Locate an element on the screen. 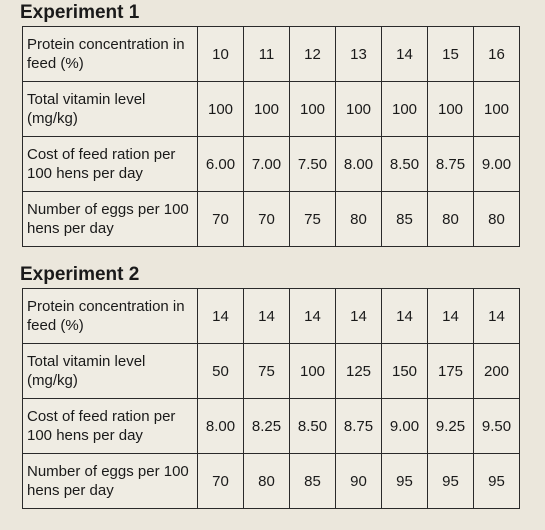 This screenshot has height=530, width=545. section-heading: Experiment 1 is located at coordinates (80, 12).